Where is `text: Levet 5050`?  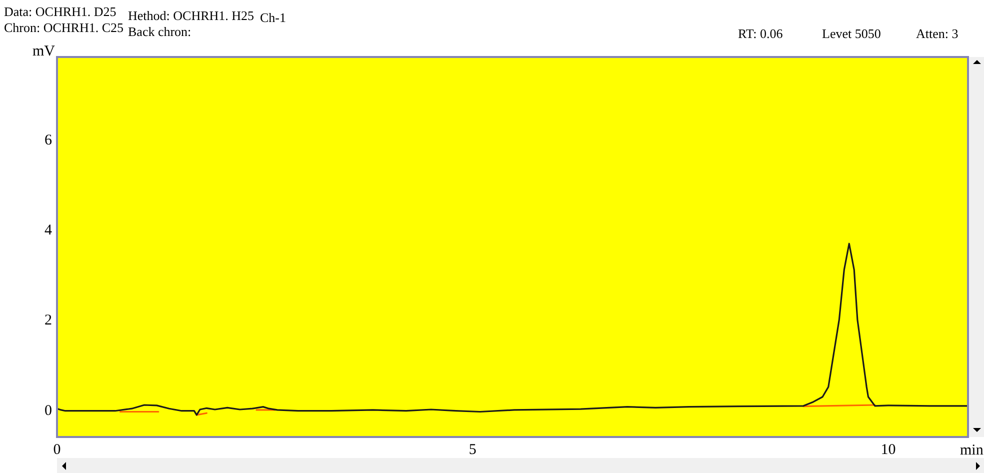
text: Levet 5050 is located at coordinates (851, 34).